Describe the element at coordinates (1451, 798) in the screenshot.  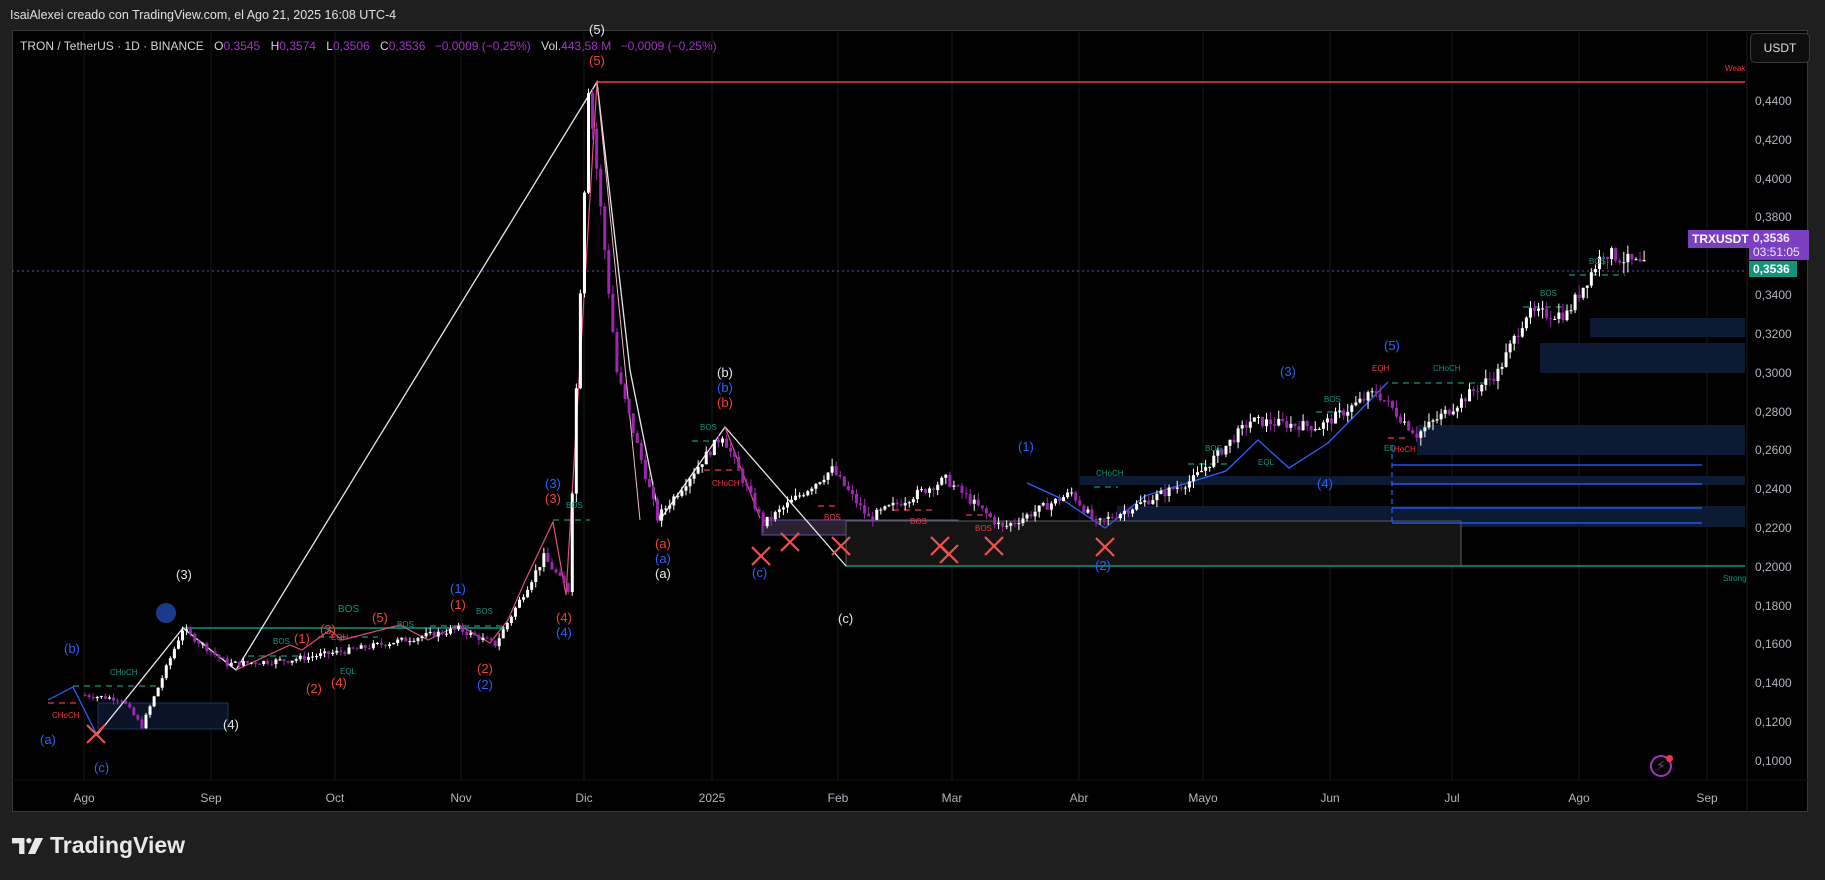
I see `svg-text: Jul` at that location.